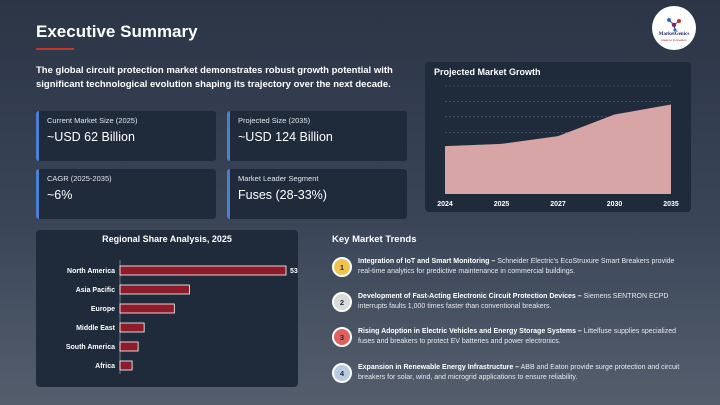 The width and height of the screenshot is (720, 405). I want to click on stat-value: ~USD 62 Billion, so click(91, 137).